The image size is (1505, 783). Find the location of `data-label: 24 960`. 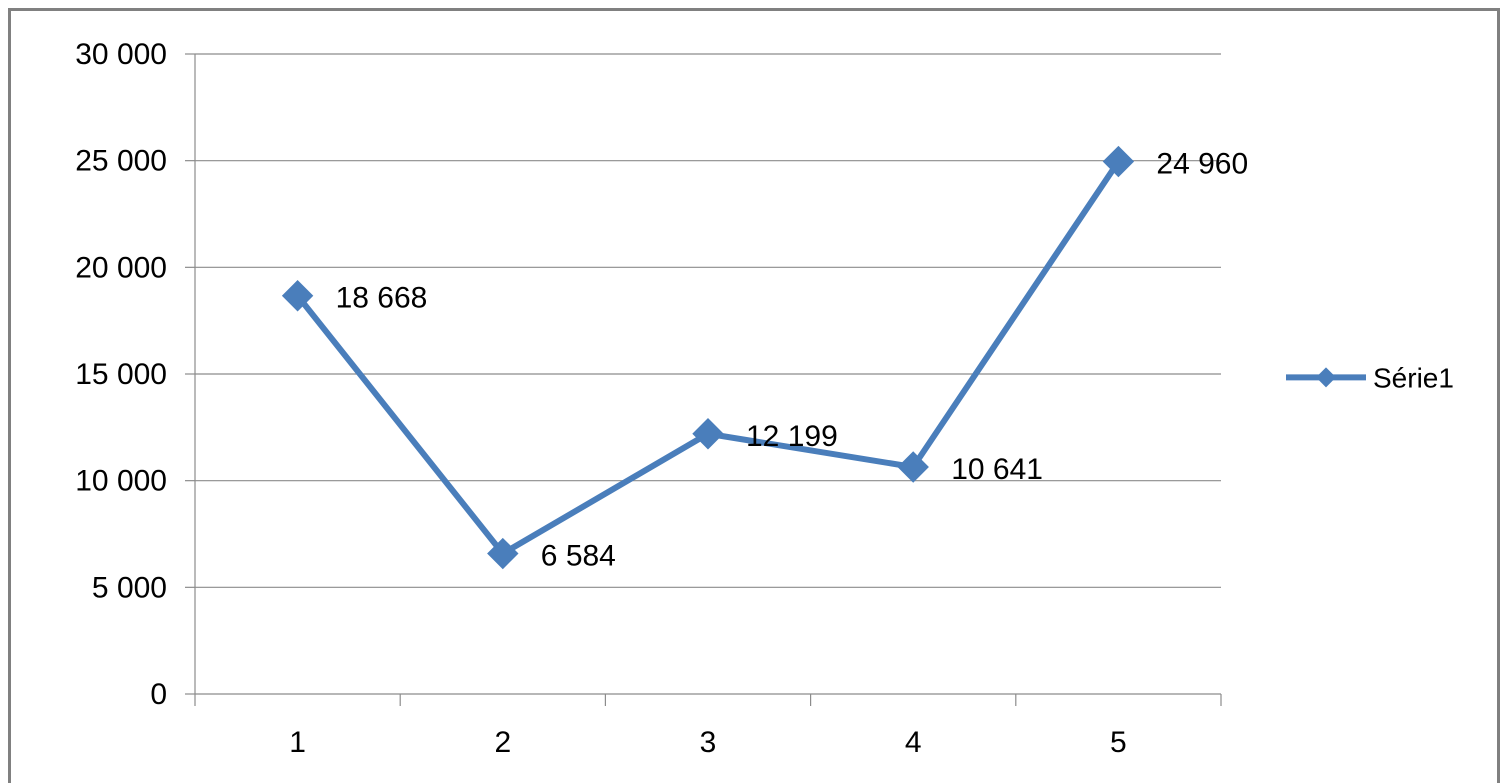

data-label: 24 960 is located at coordinates (1202, 164).